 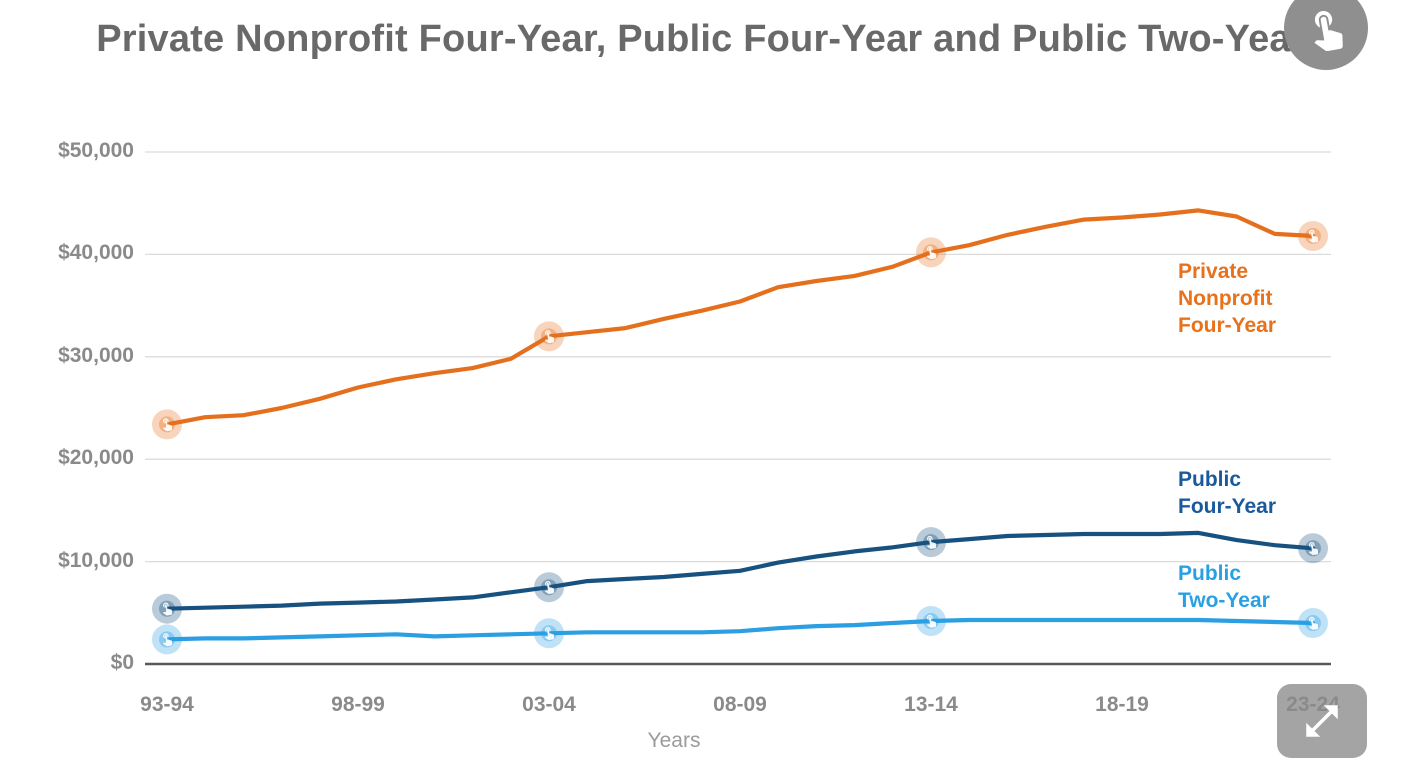 I want to click on y-tick-label: $0, so click(x=122, y=662).